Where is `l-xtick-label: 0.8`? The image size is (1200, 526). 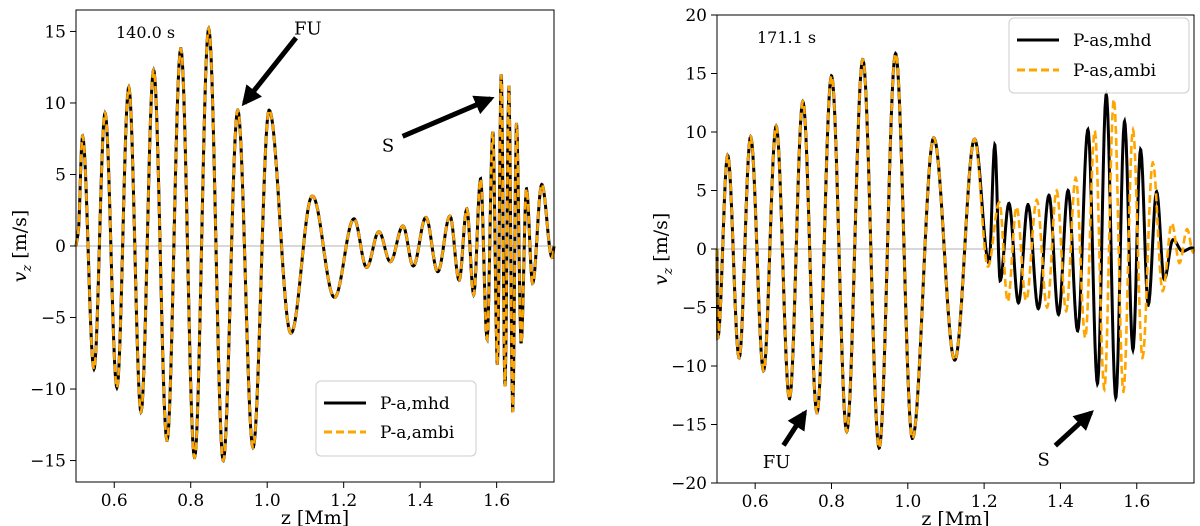
l-xtick-label: 0.8 is located at coordinates (190, 501).